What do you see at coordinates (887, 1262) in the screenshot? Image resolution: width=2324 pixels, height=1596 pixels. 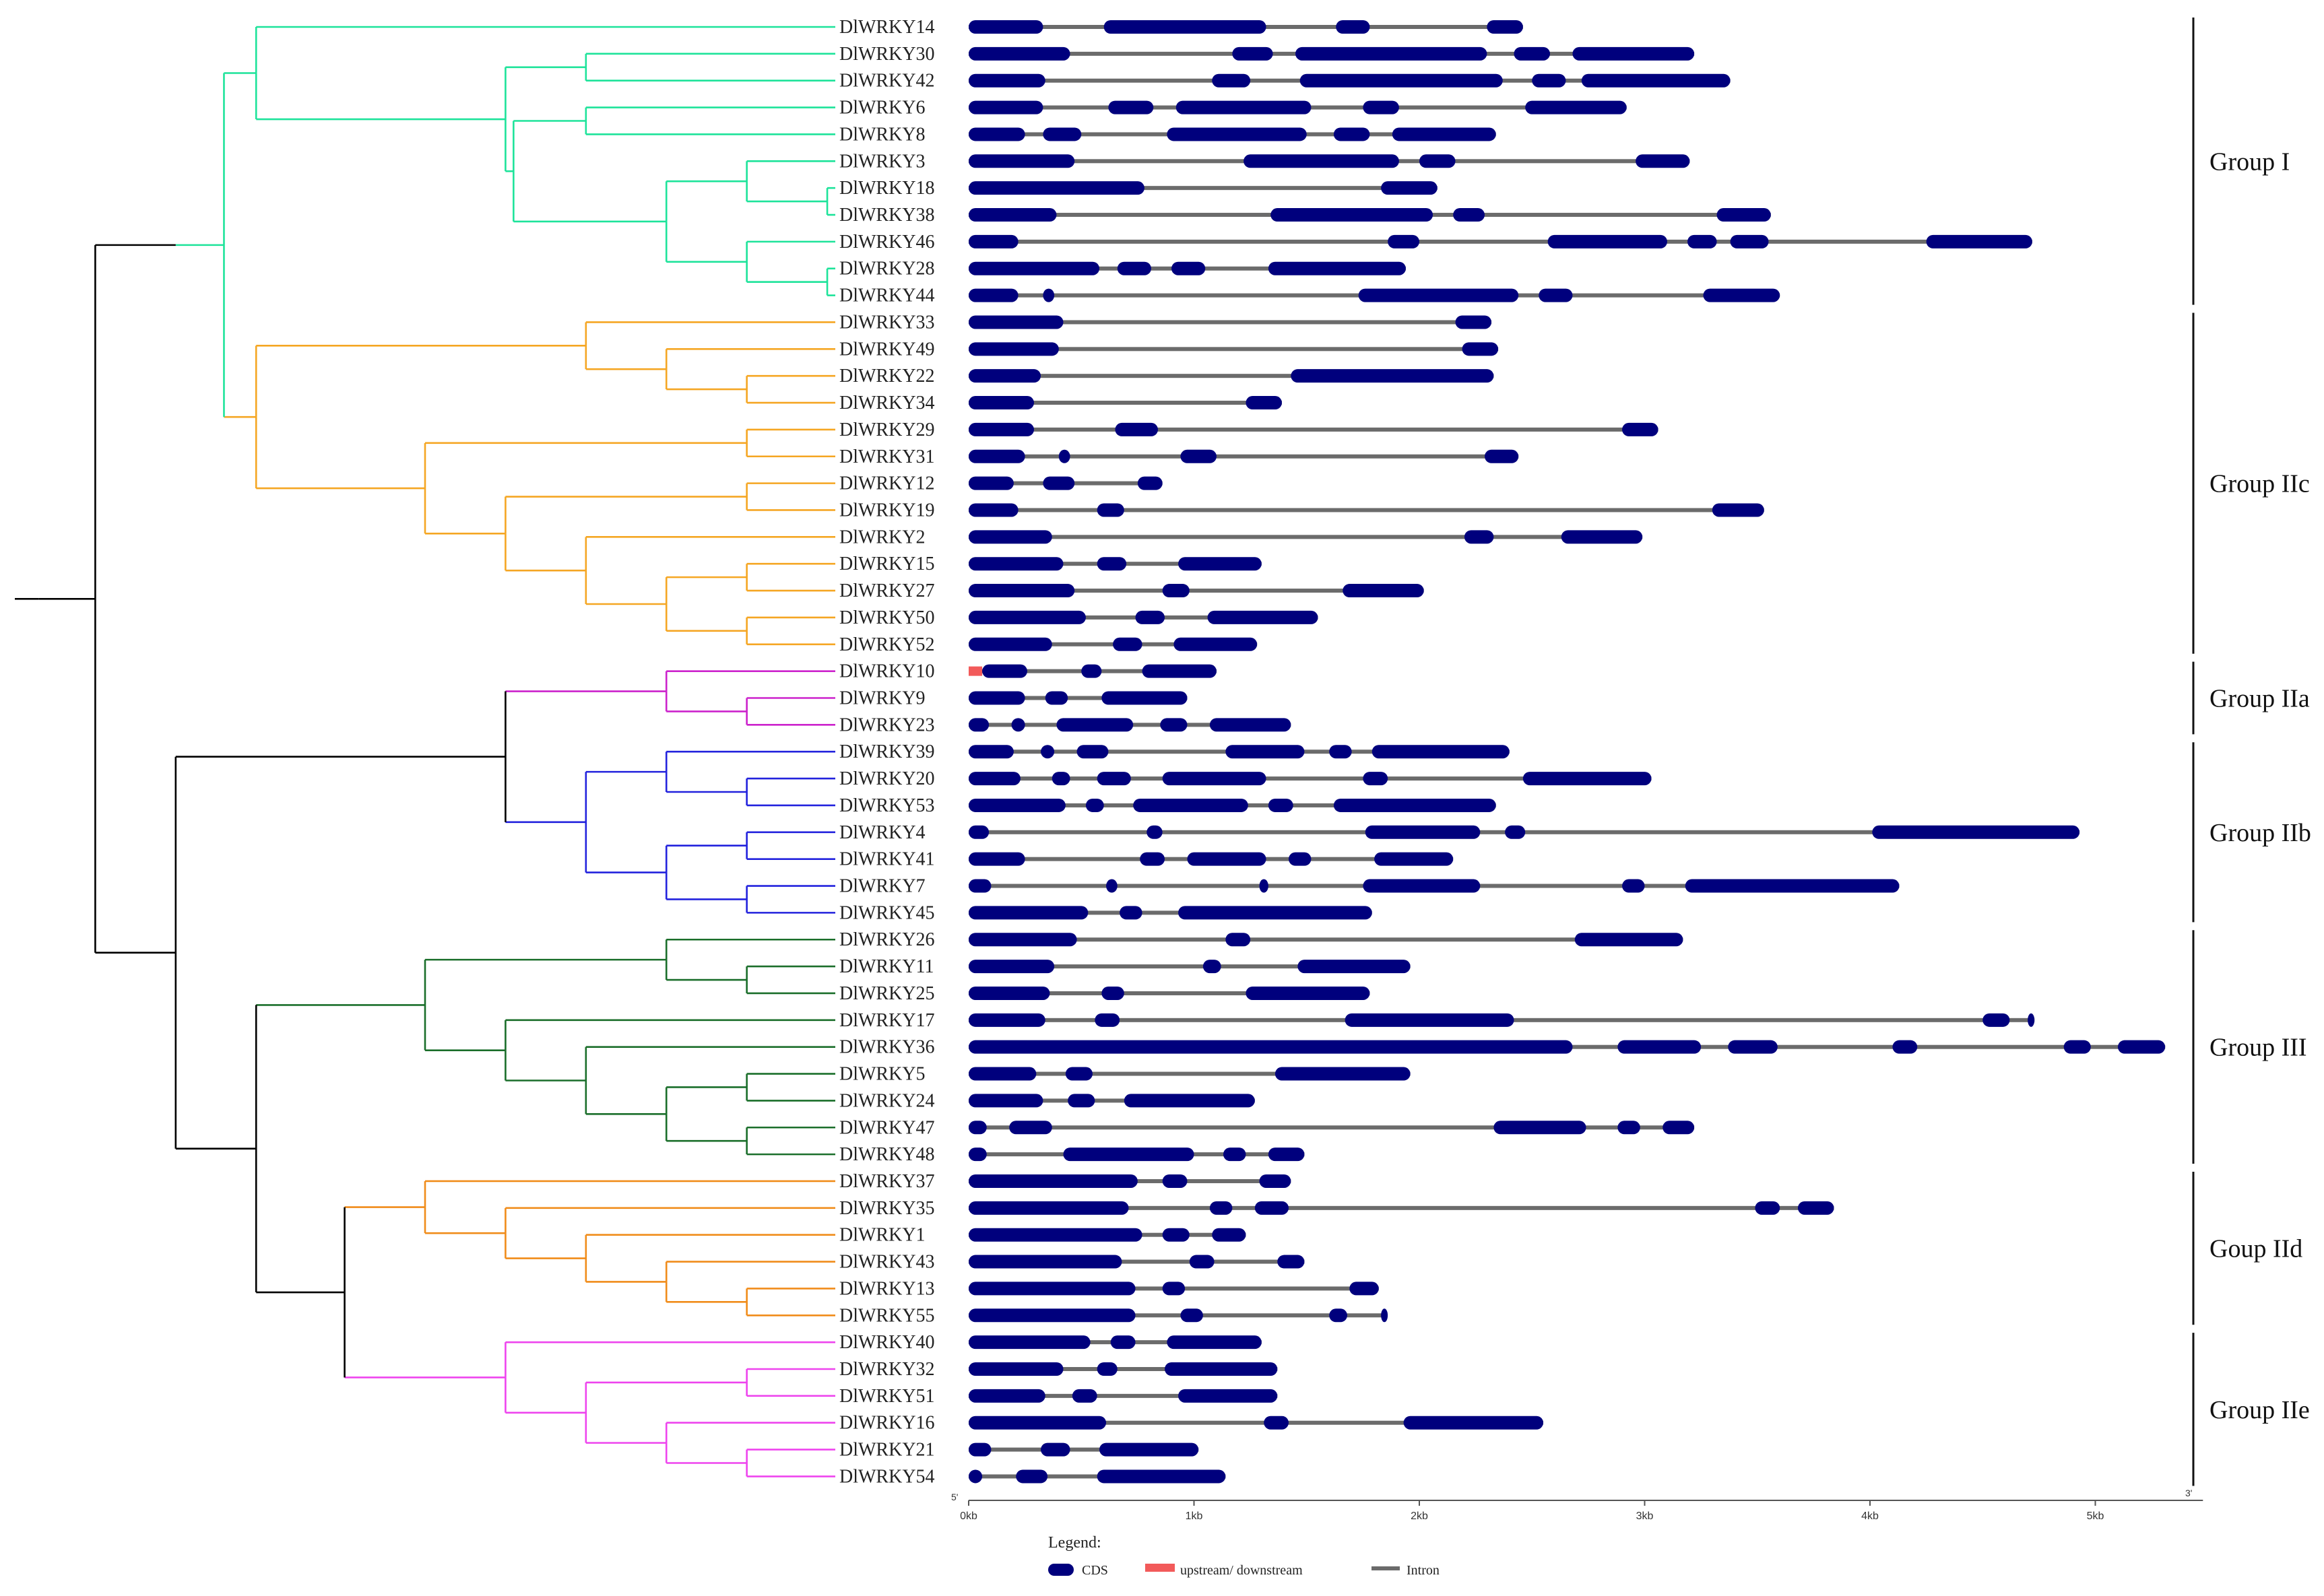 I see `gene-label-dlwrky43: DlWRKY43` at bounding box center [887, 1262].